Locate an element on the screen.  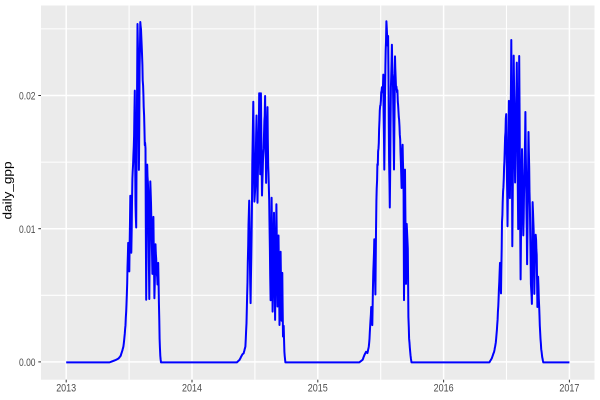
svg-text: 0.00 is located at coordinates (27, 363).